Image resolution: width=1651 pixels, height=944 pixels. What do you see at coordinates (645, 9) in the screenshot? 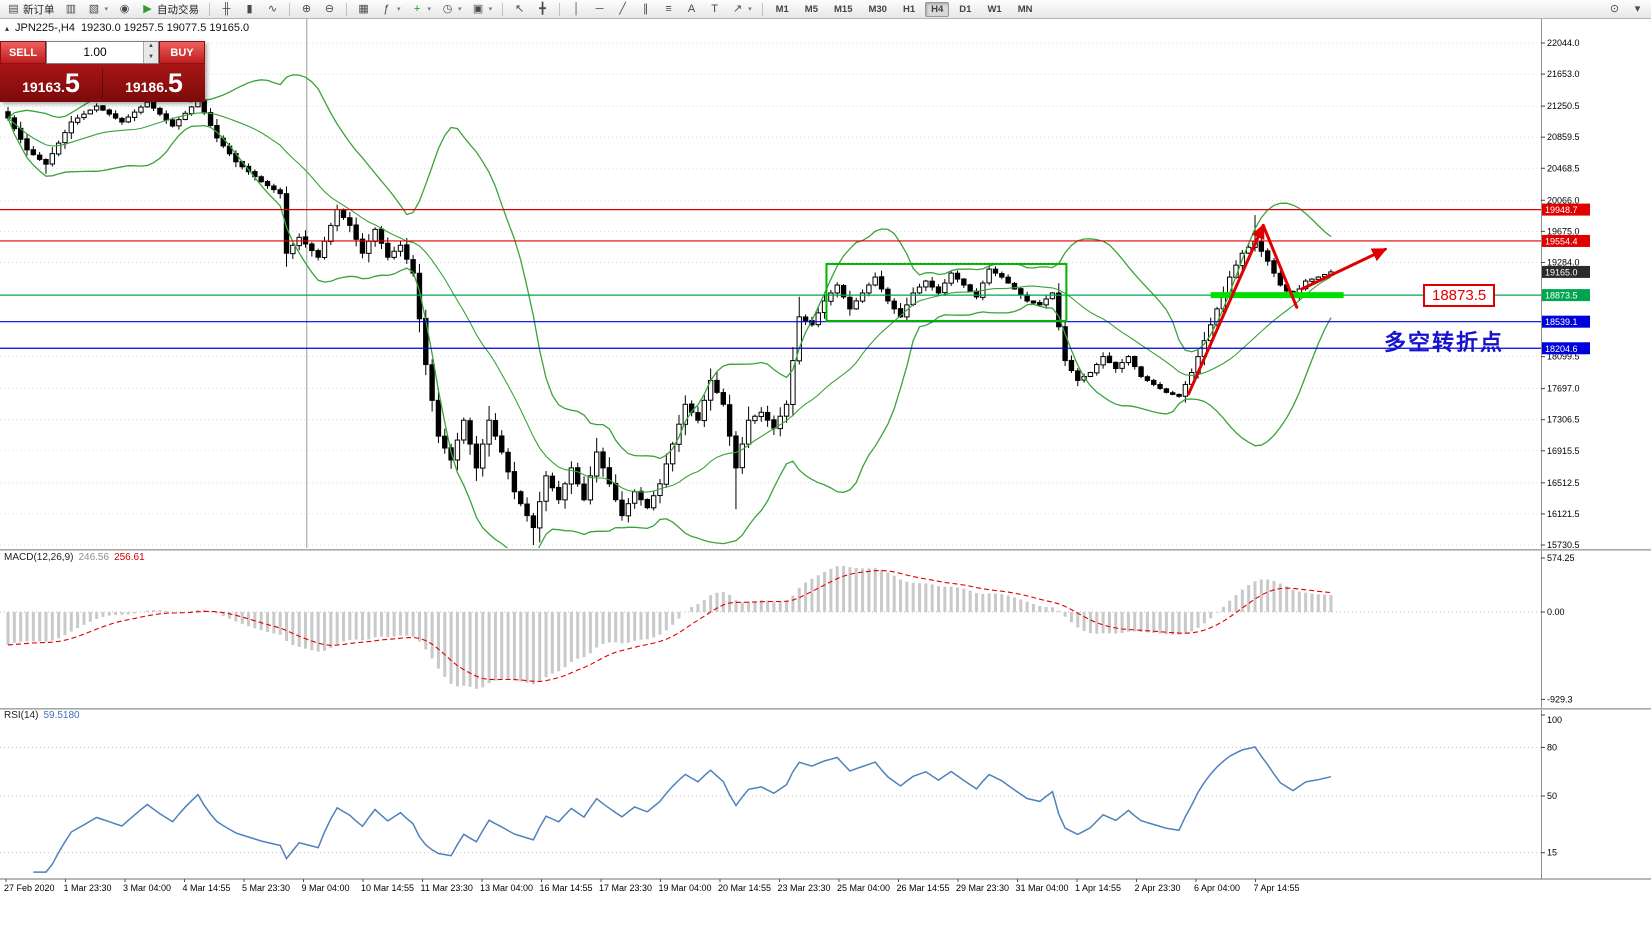
I see `channel-button: ∥` at bounding box center [645, 9].